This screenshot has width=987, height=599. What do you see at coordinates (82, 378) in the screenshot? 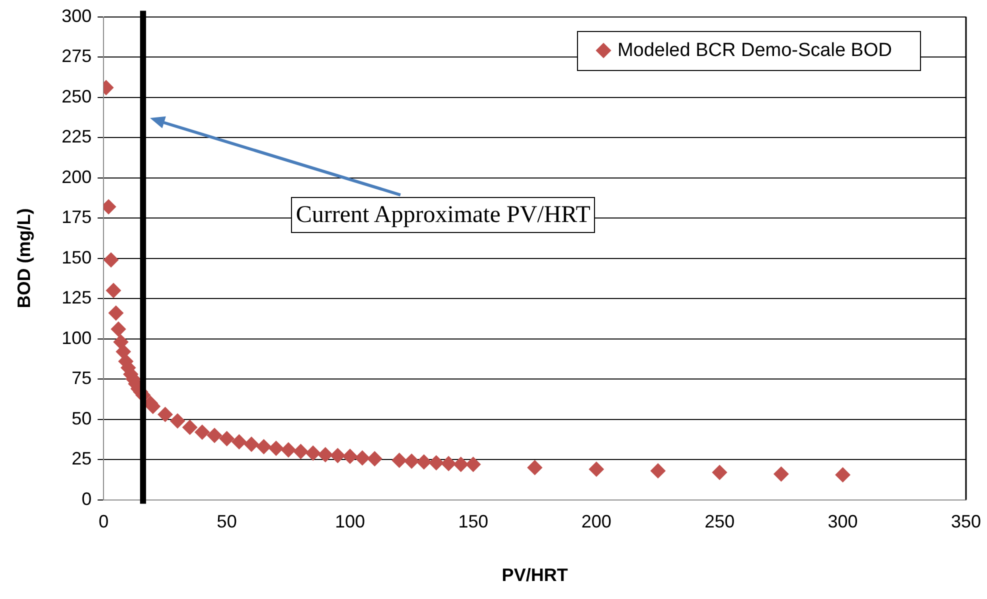
I see `y-tick-label: 75` at bounding box center [82, 378].